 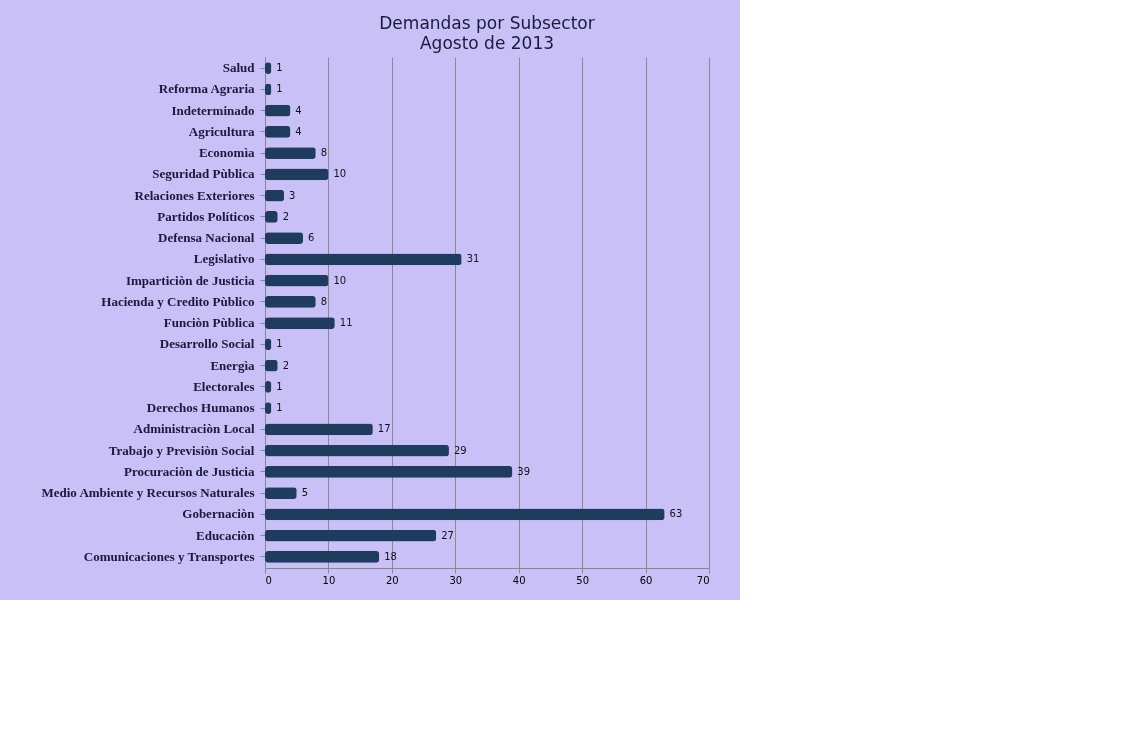 What do you see at coordinates (292, 195) in the screenshot?
I see `data-label: 3` at bounding box center [292, 195].